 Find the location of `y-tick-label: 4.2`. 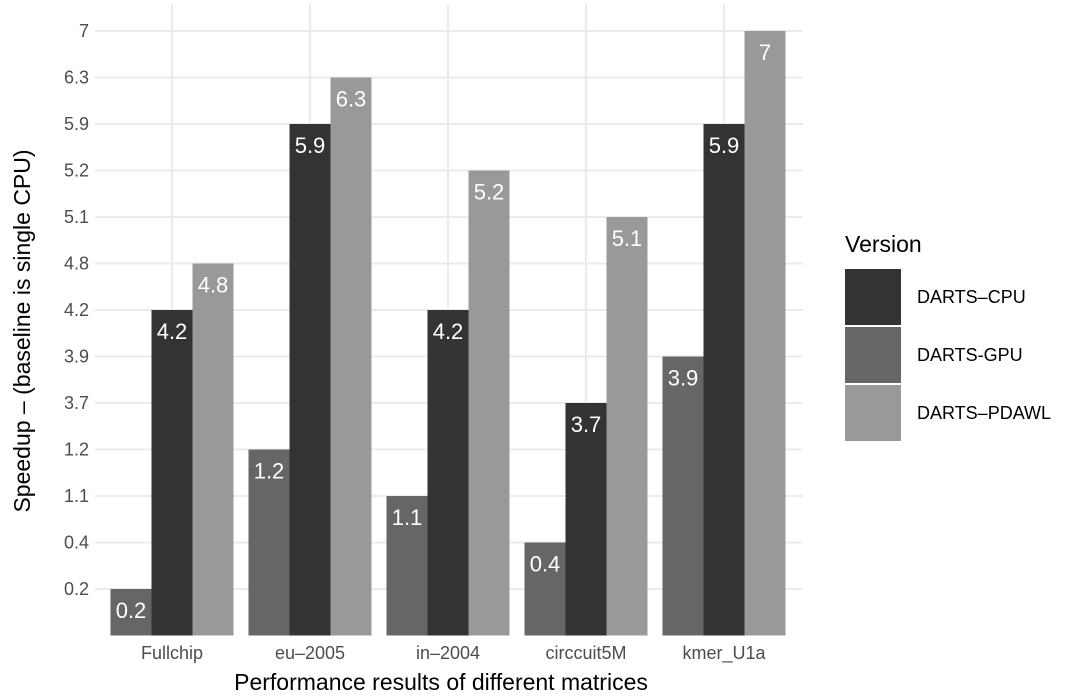

y-tick-label: 4.2 is located at coordinates (76, 310).